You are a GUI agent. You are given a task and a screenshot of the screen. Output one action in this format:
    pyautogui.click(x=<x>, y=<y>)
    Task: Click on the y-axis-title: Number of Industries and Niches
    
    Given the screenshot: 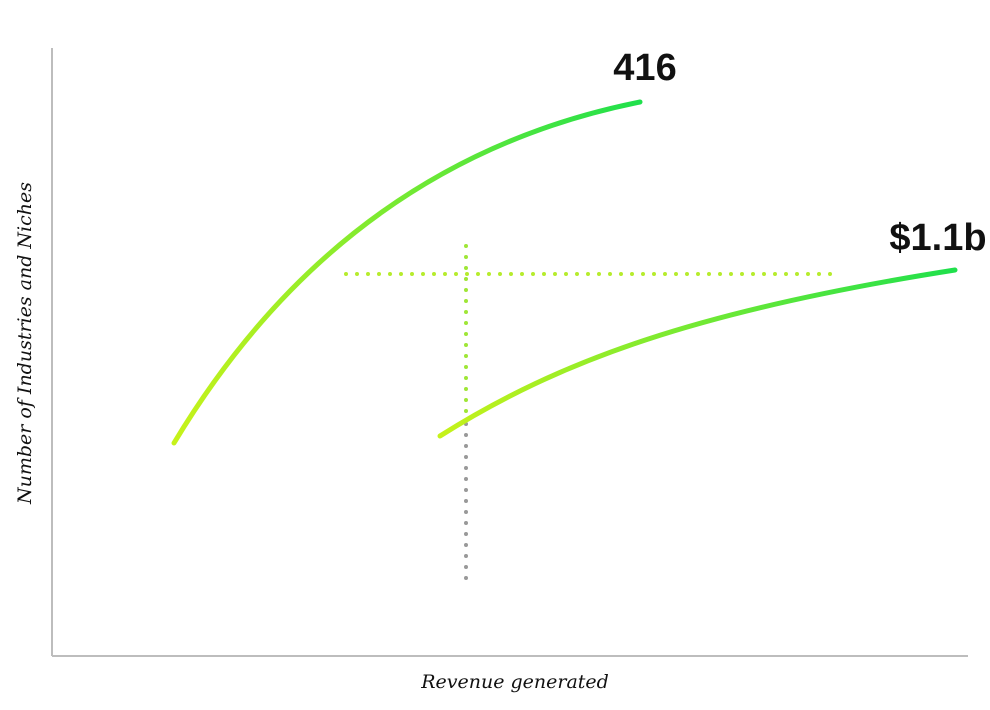 What is the action you would take?
    pyautogui.click(x=25, y=343)
    